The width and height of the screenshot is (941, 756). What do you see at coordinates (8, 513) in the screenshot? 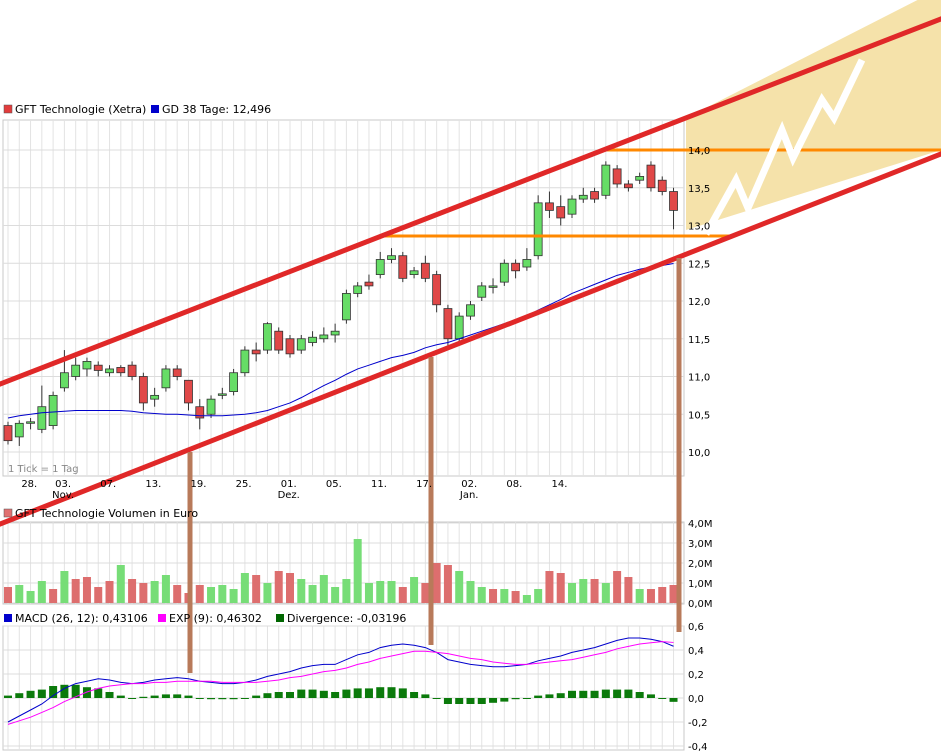
I see `legend-swatch-volume` at bounding box center [8, 513].